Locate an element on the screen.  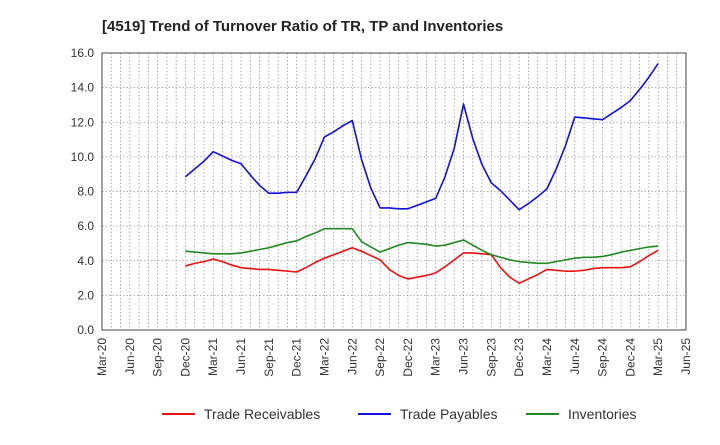
x-tick-label: Sep-24 is located at coordinates (603, 357).